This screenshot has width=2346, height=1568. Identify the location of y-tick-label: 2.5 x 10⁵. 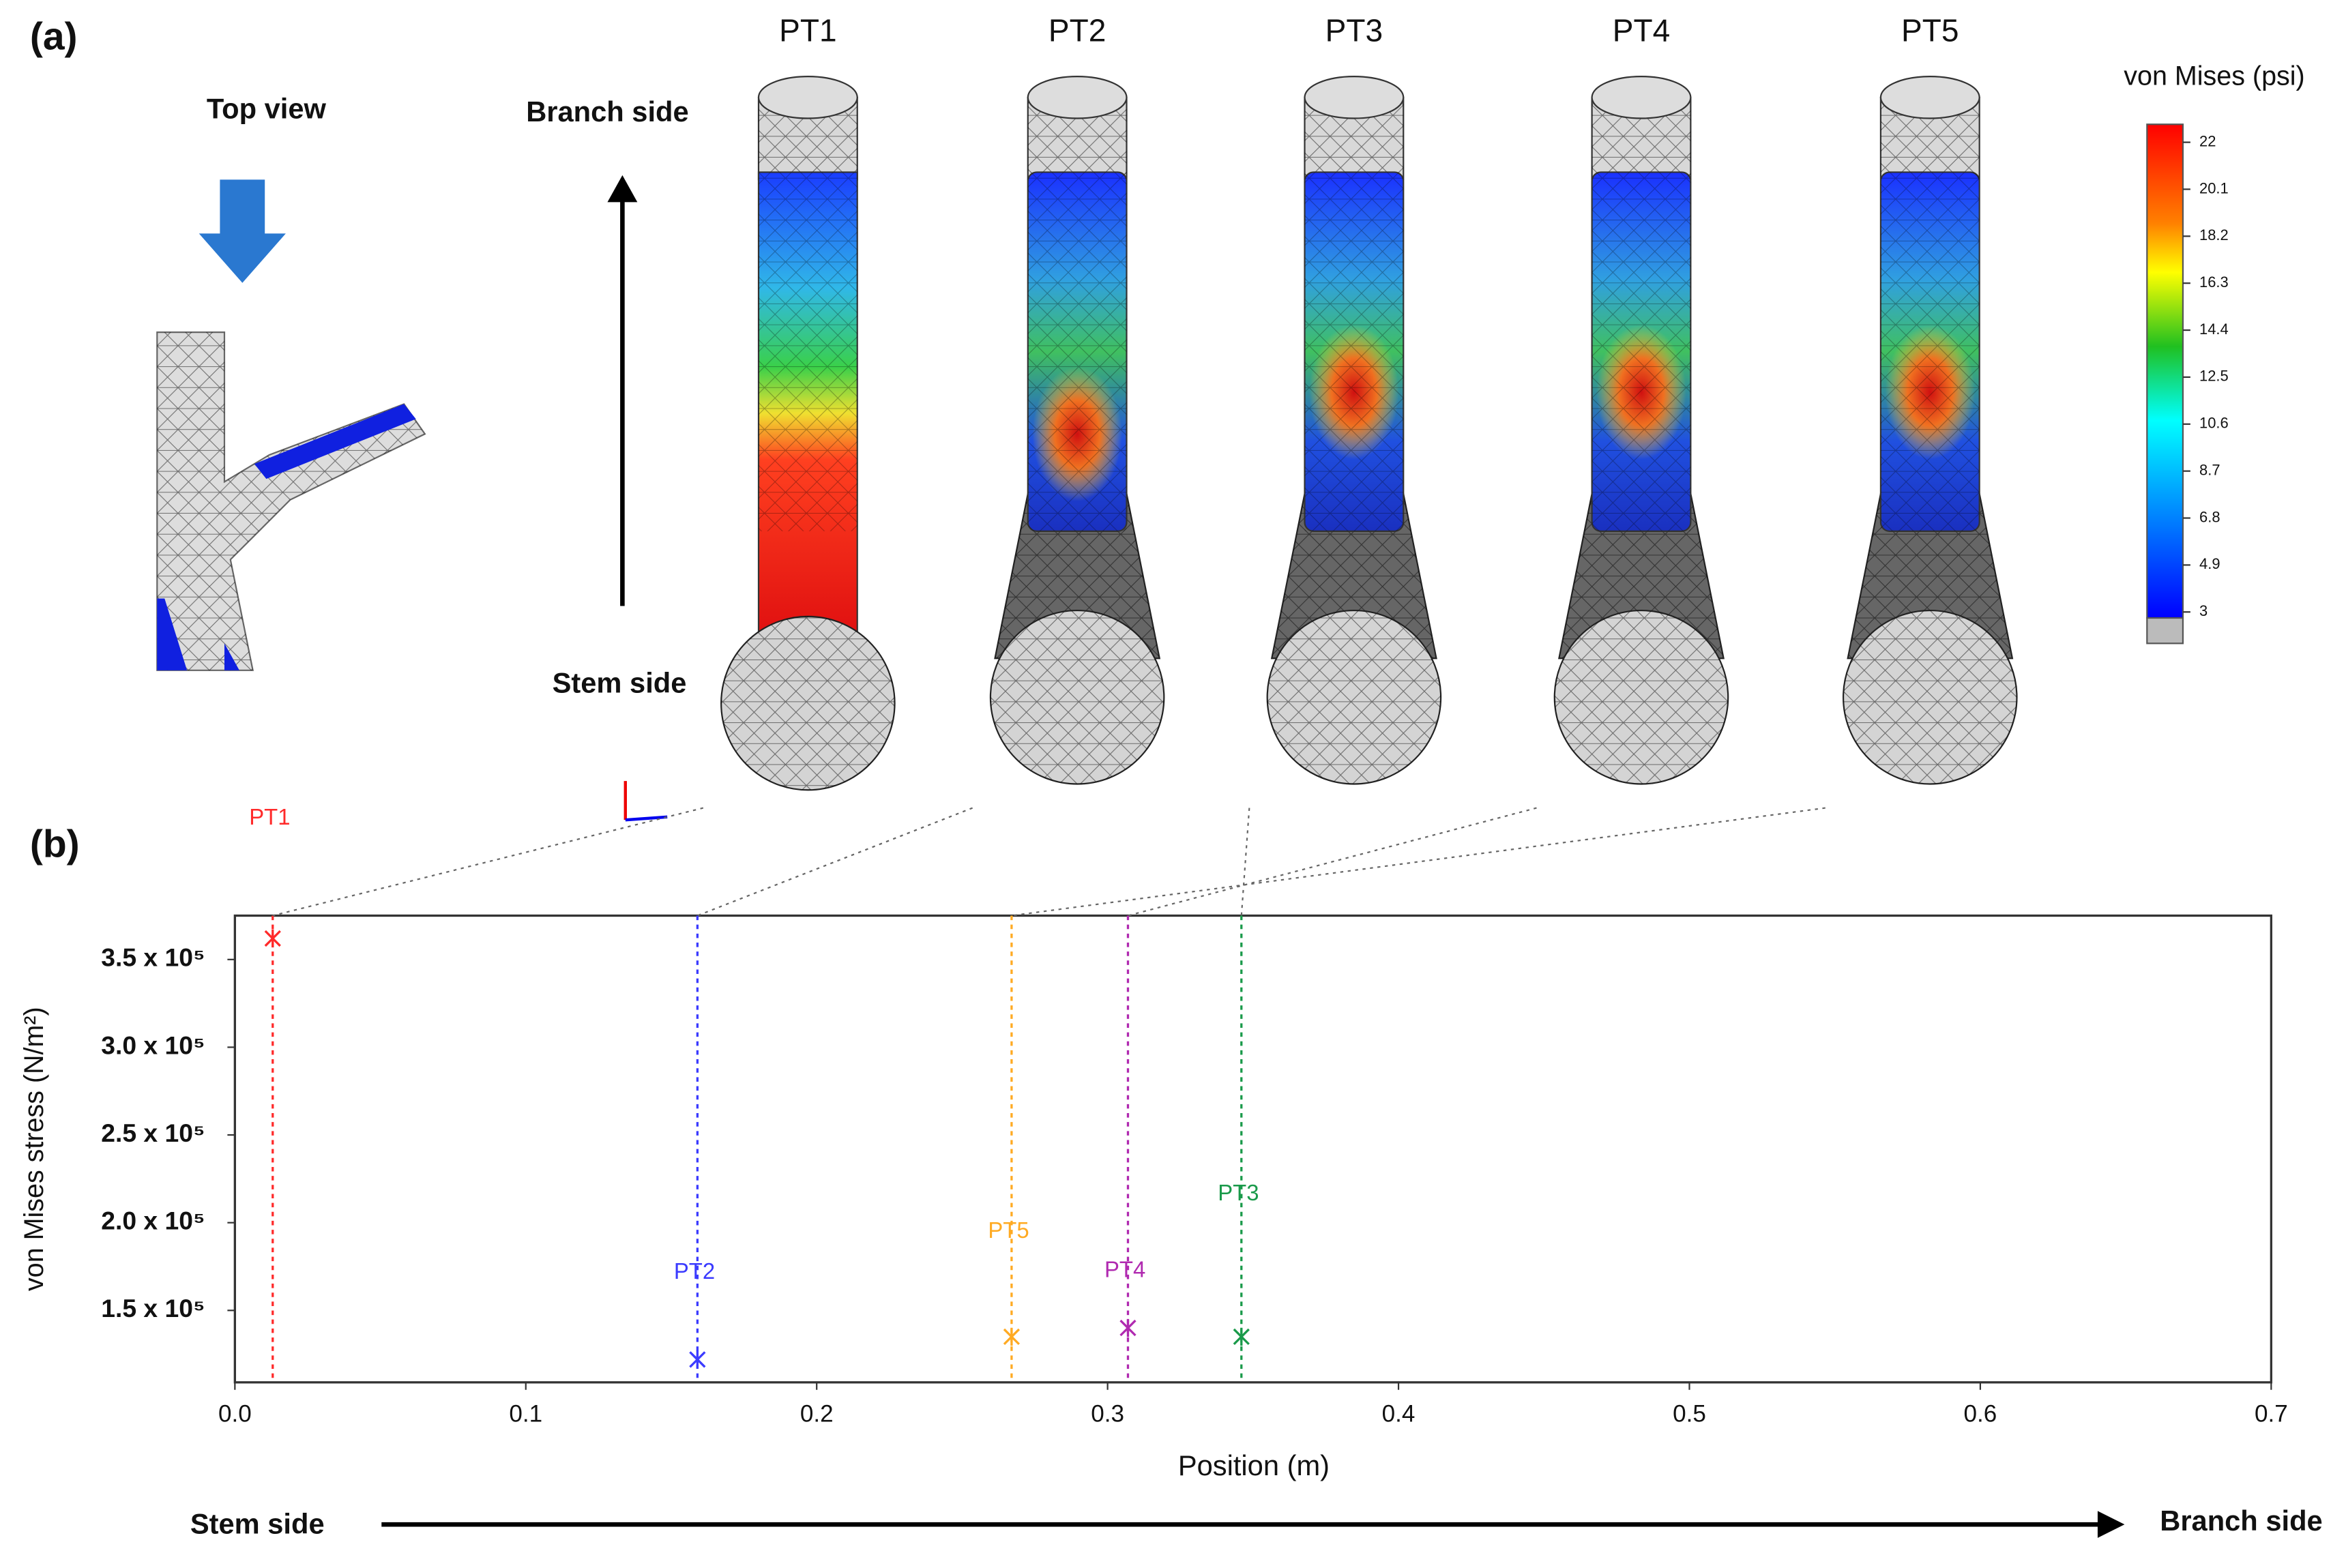
(153, 1133).